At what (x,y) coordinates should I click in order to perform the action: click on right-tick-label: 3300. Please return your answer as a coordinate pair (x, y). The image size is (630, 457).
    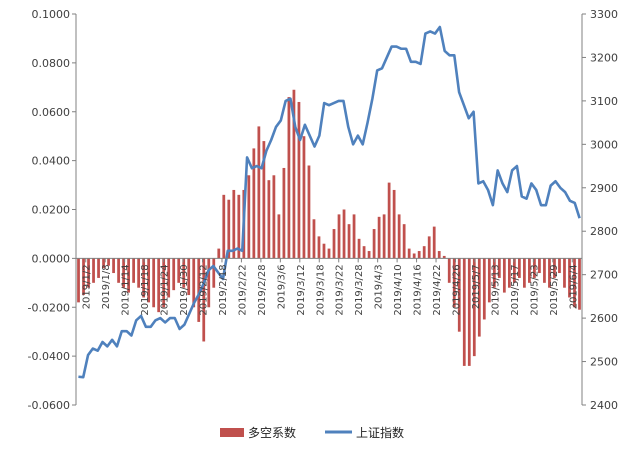
    Looking at the image, I should click on (604, 14).